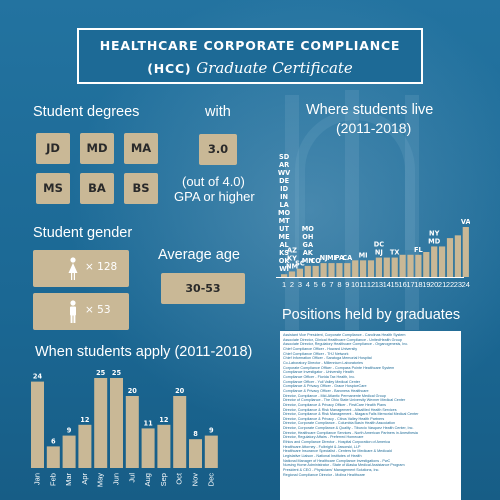 The height and width of the screenshot is (500, 500). What do you see at coordinates (84, 478) in the screenshot?
I see `apply-month-label: Apr` at bounding box center [84, 478].